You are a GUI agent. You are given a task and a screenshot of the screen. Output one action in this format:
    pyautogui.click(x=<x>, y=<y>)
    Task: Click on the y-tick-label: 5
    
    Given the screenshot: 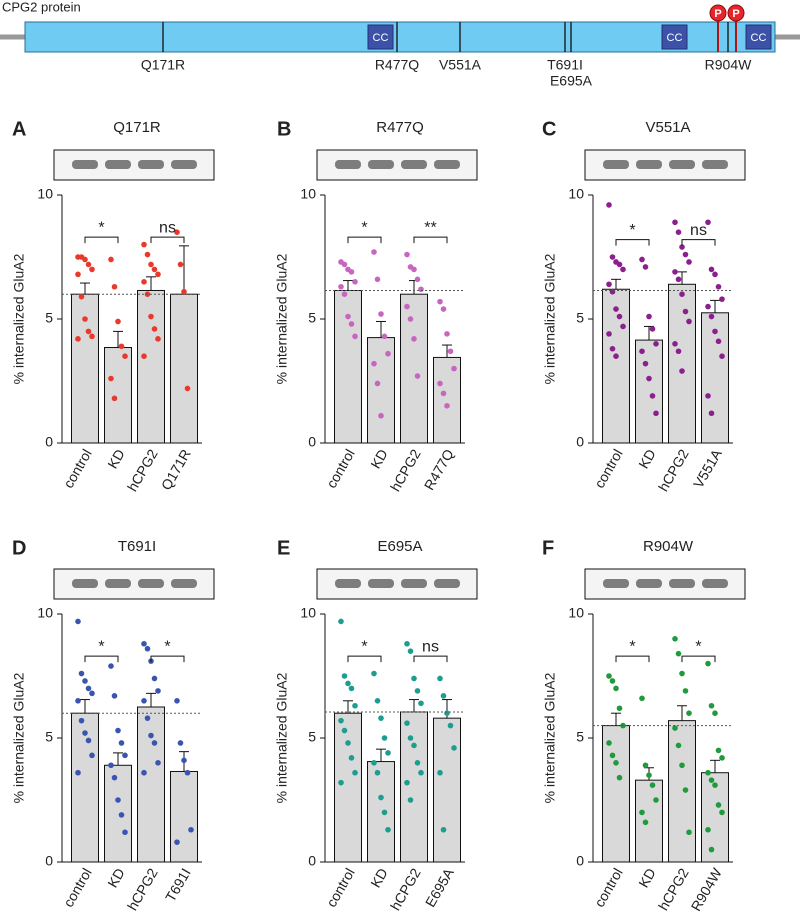 What is the action you would take?
    pyautogui.click(x=49, y=737)
    